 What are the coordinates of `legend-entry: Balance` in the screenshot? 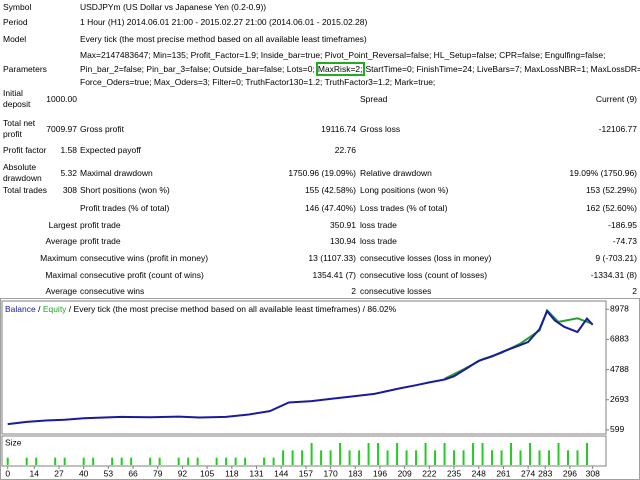 It's located at (20, 309).